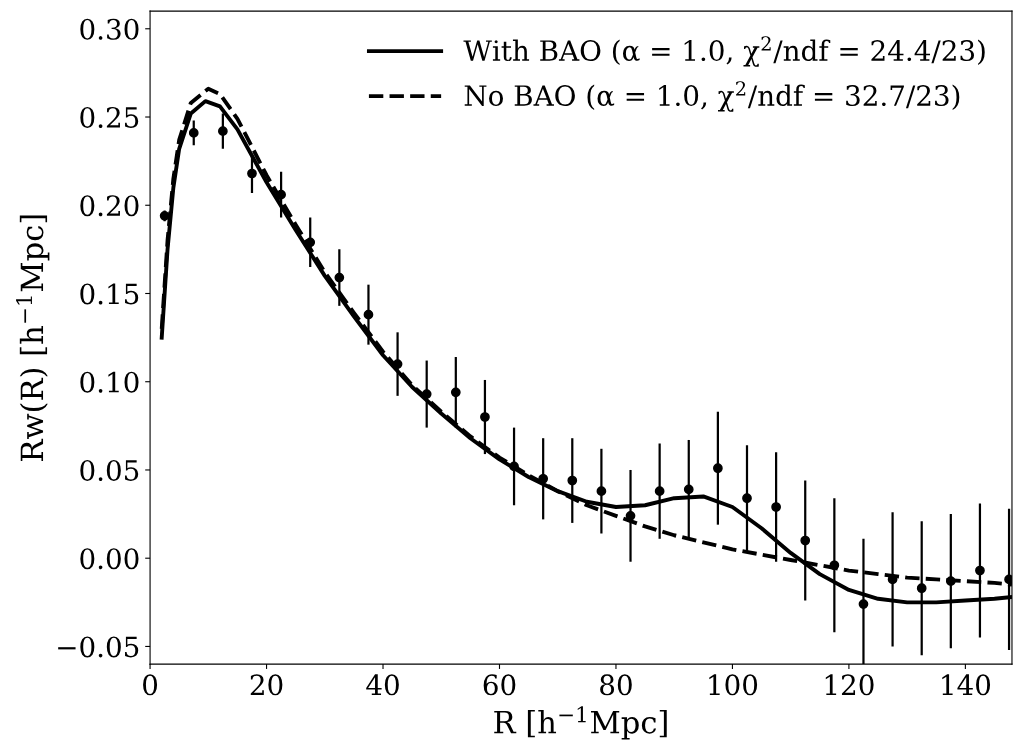 Image resolution: width=1014 pixels, height=742 pixels. Describe the element at coordinates (966, 685) in the screenshot. I see `x-tick-label: 140` at that location.